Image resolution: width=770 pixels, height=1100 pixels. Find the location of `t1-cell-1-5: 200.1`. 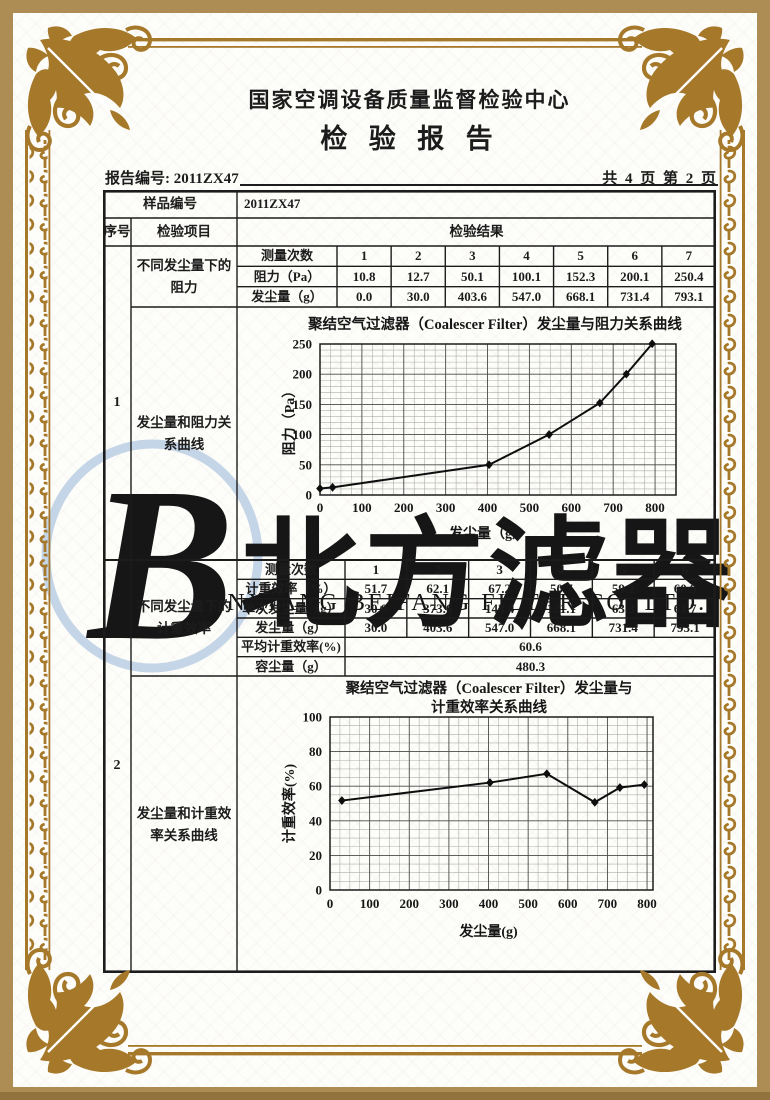

t1-cell-1-5: 200.1 is located at coordinates (635, 276).